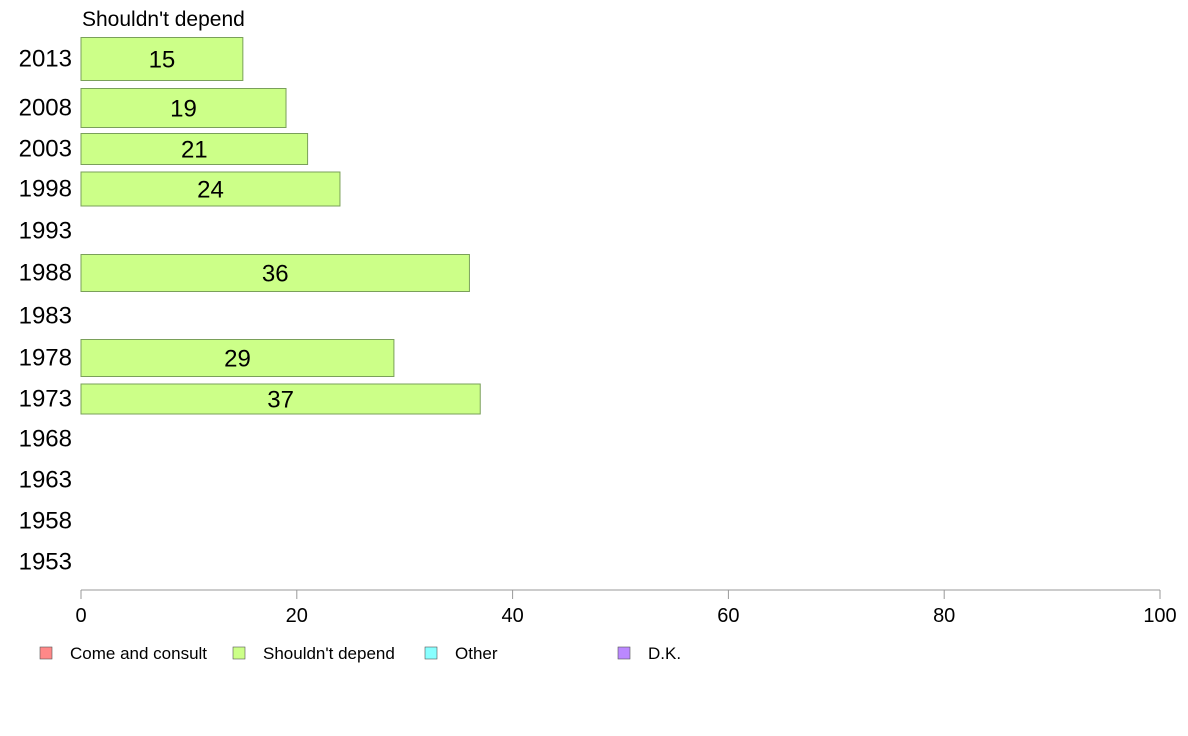  What do you see at coordinates (512, 616) in the screenshot?
I see `x-tick-label-40: 40` at bounding box center [512, 616].